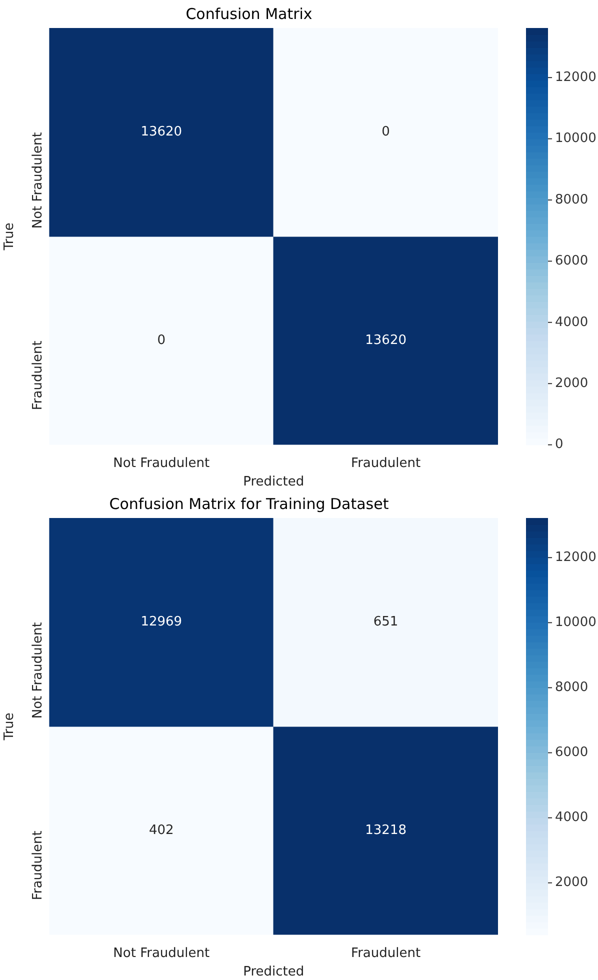  Describe the element at coordinates (249, 503) in the screenshot. I see `chart-title: Confusion Matrix for Training Dataset` at that location.